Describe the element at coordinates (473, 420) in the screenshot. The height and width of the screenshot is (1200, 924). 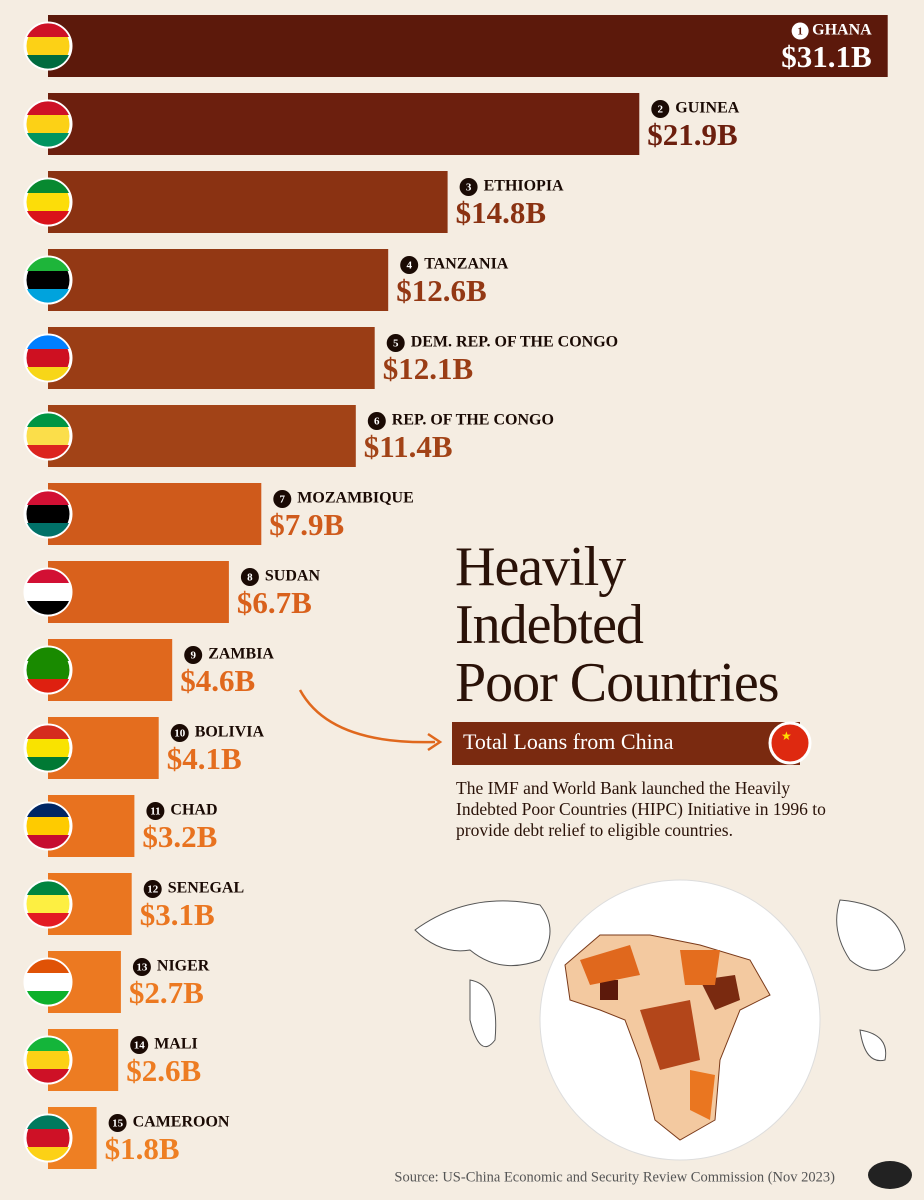
I see `category-label: REP. OF THE CONGO` at that location.